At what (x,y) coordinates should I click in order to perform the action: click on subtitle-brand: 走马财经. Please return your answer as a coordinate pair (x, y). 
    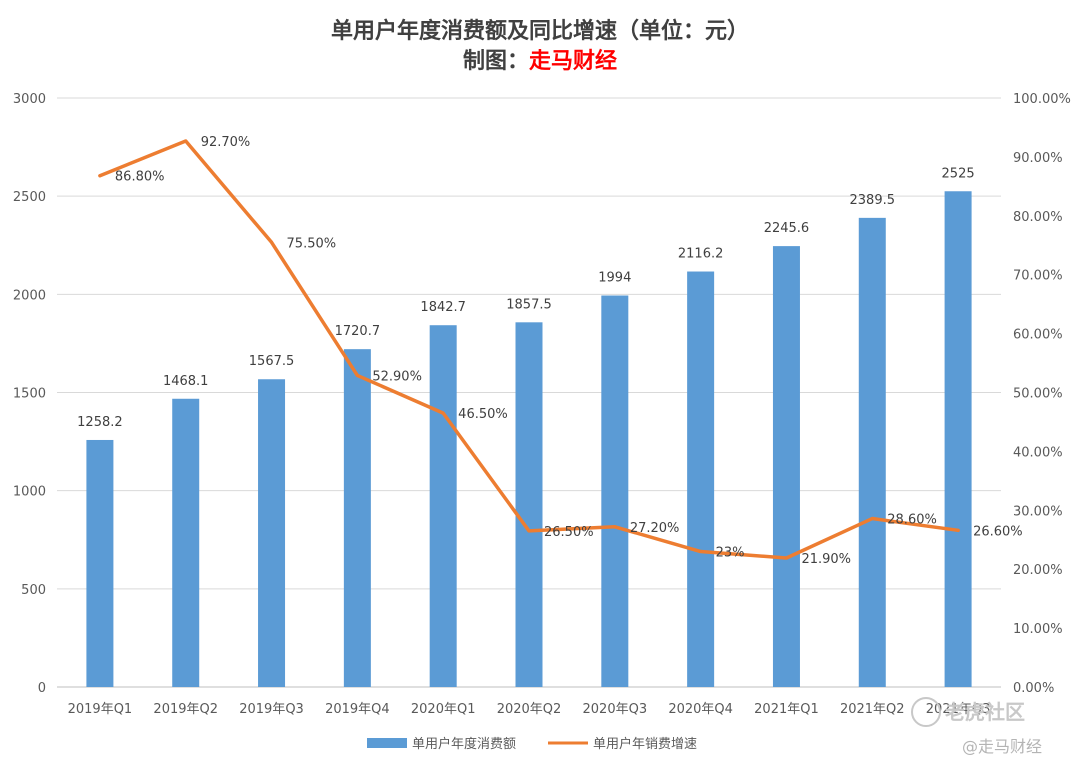
    Looking at the image, I should click on (573, 61).